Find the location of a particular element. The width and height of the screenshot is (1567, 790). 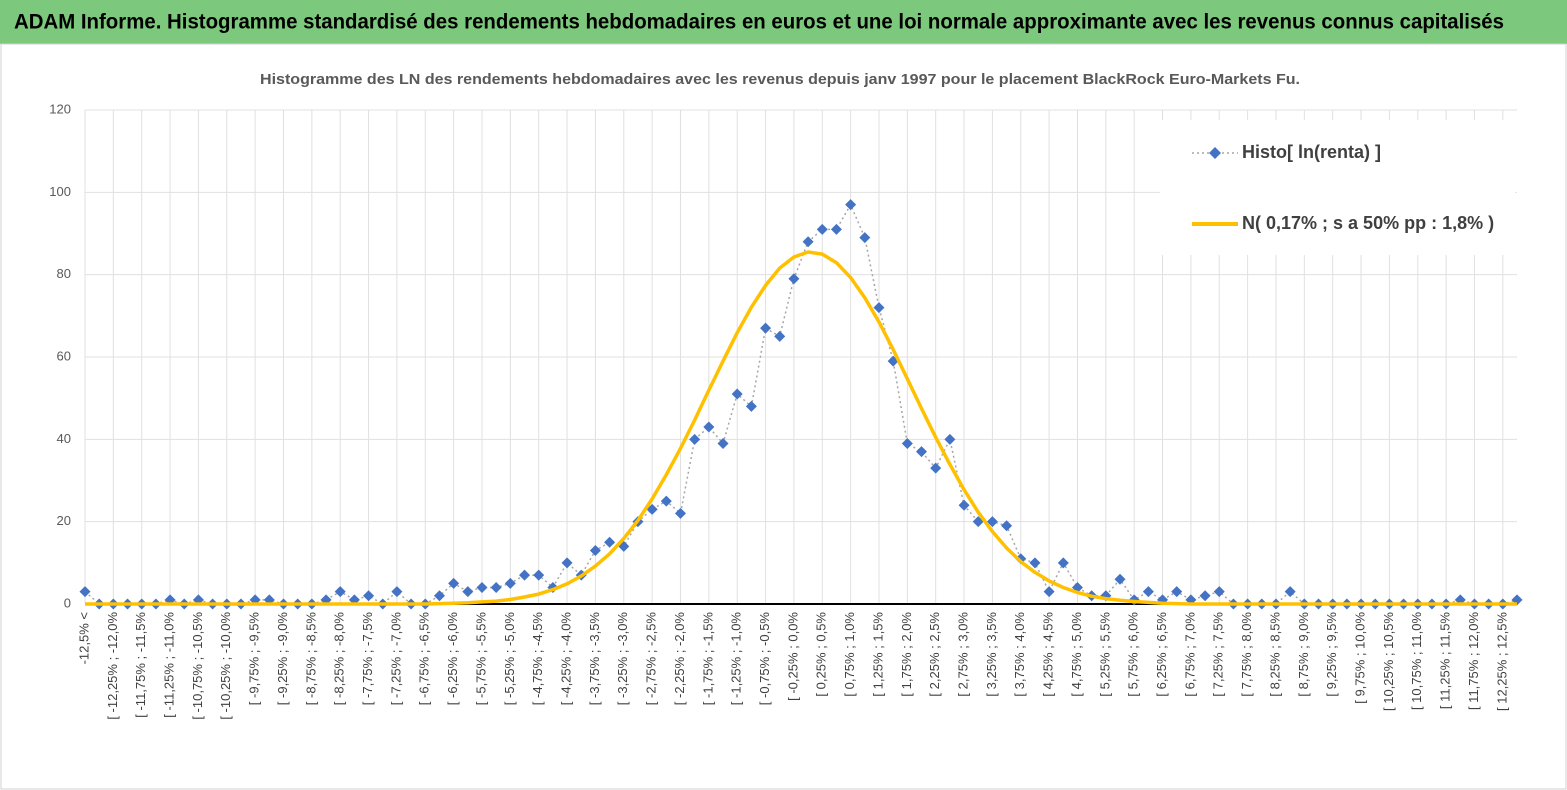

y-tick-label: 80 is located at coordinates (64, 273).